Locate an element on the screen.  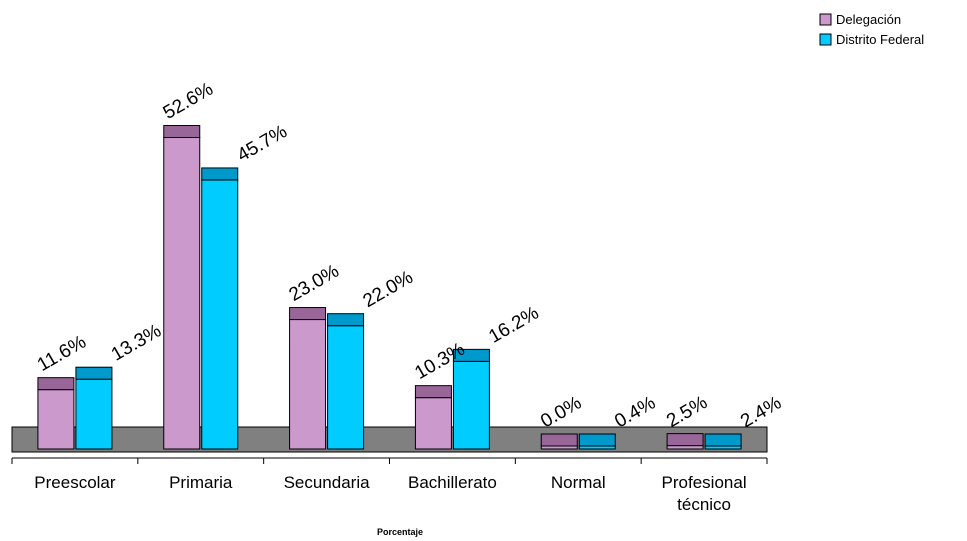
data-label: 52.6% is located at coordinates (188, 101).